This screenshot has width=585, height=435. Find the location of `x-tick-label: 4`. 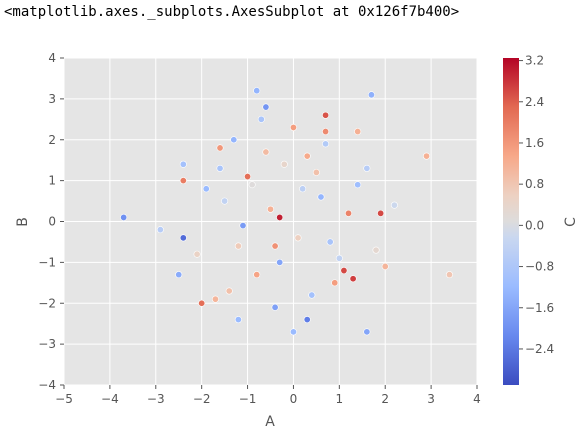

x-tick-label: 4 is located at coordinates (477, 399).